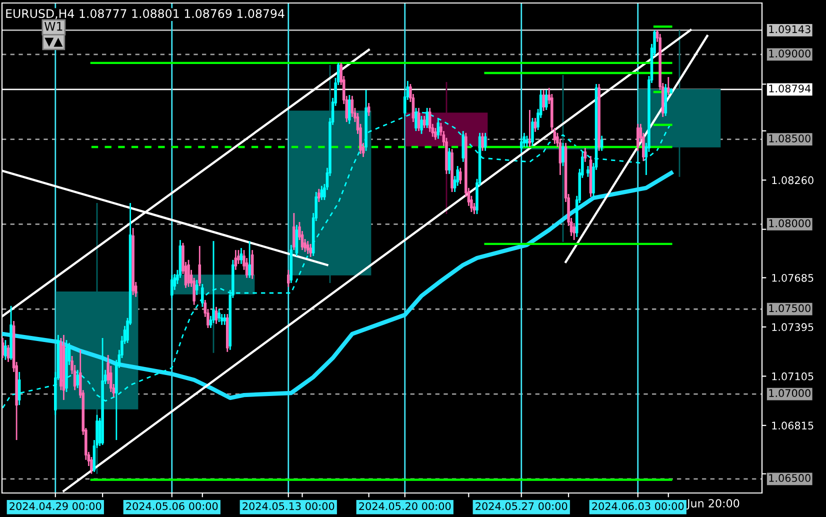 The width and height of the screenshot is (826, 517). Describe the element at coordinates (145, 14) in the screenshot. I see `chart-title: EURUSD,H4 1.08777 1.08801 1.08769 1.08794` at that location.